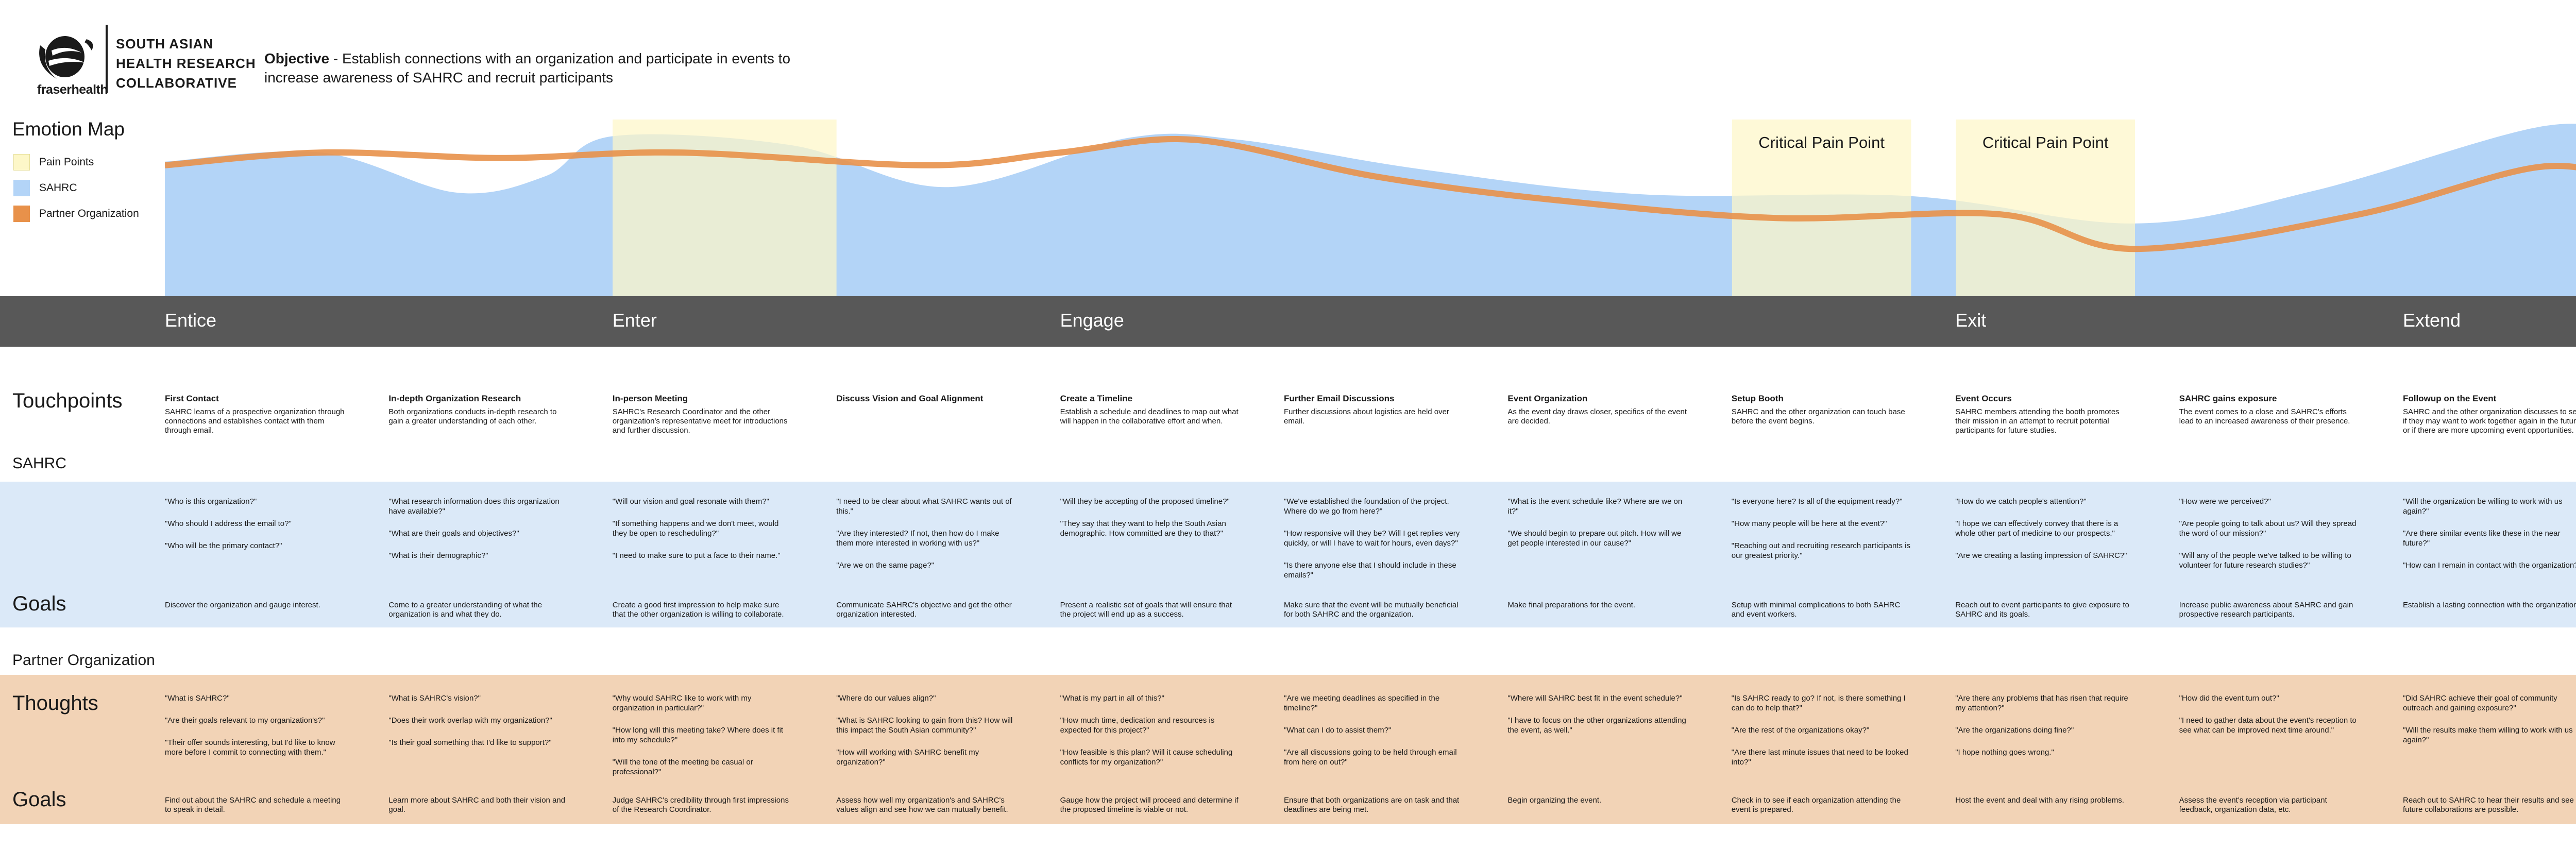 This screenshot has height=850, width=2576. What do you see at coordinates (191, 320) in the screenshot?
I see `stage-entice: Entice` at bounding box center [191, 320].